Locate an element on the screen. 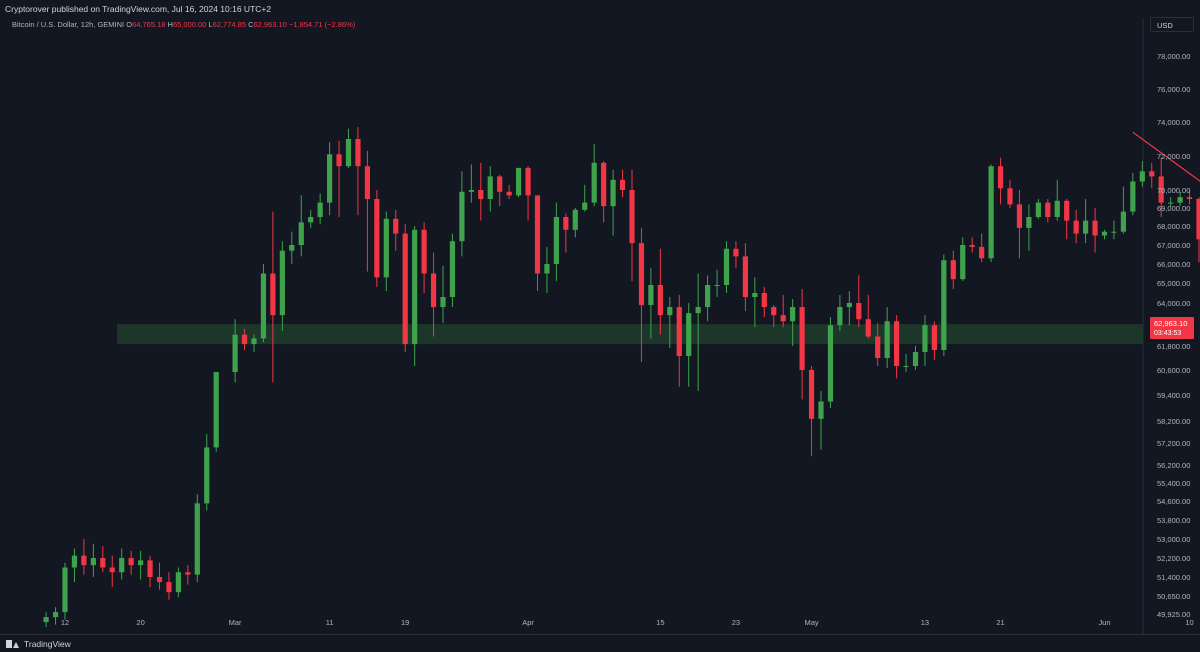  support-zone is located at coordinates (630, 334).